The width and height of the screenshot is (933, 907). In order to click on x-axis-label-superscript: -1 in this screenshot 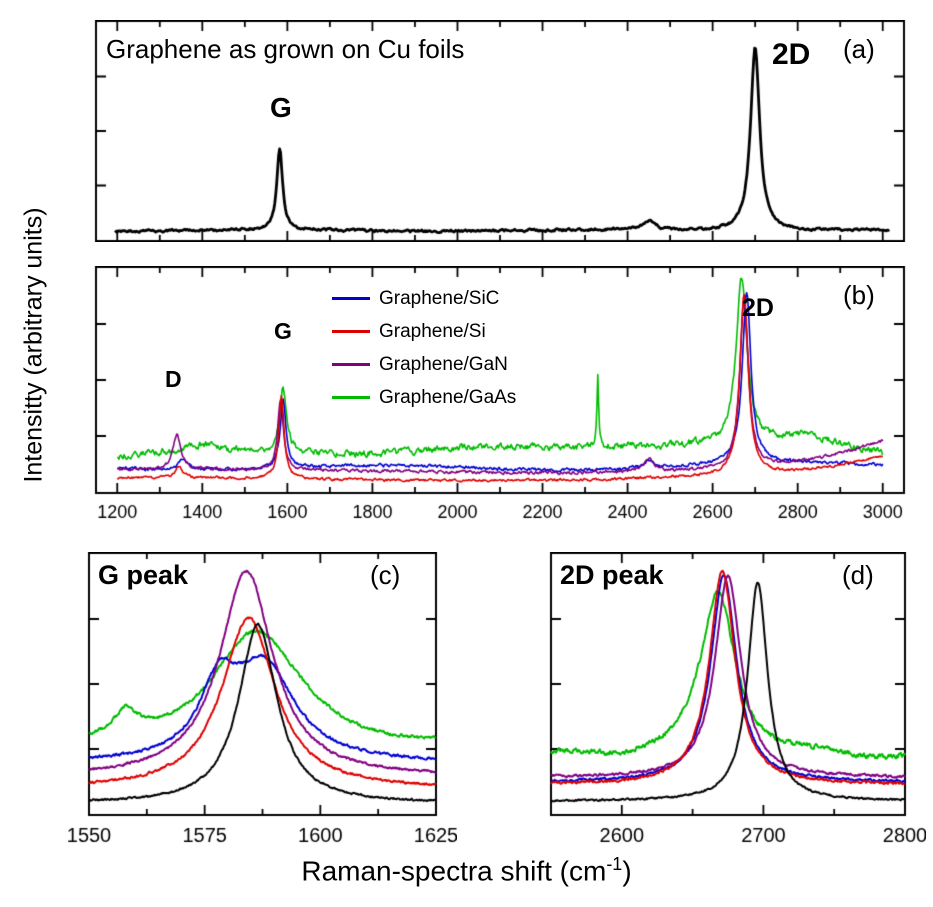, I will do `click(614, 864)`.